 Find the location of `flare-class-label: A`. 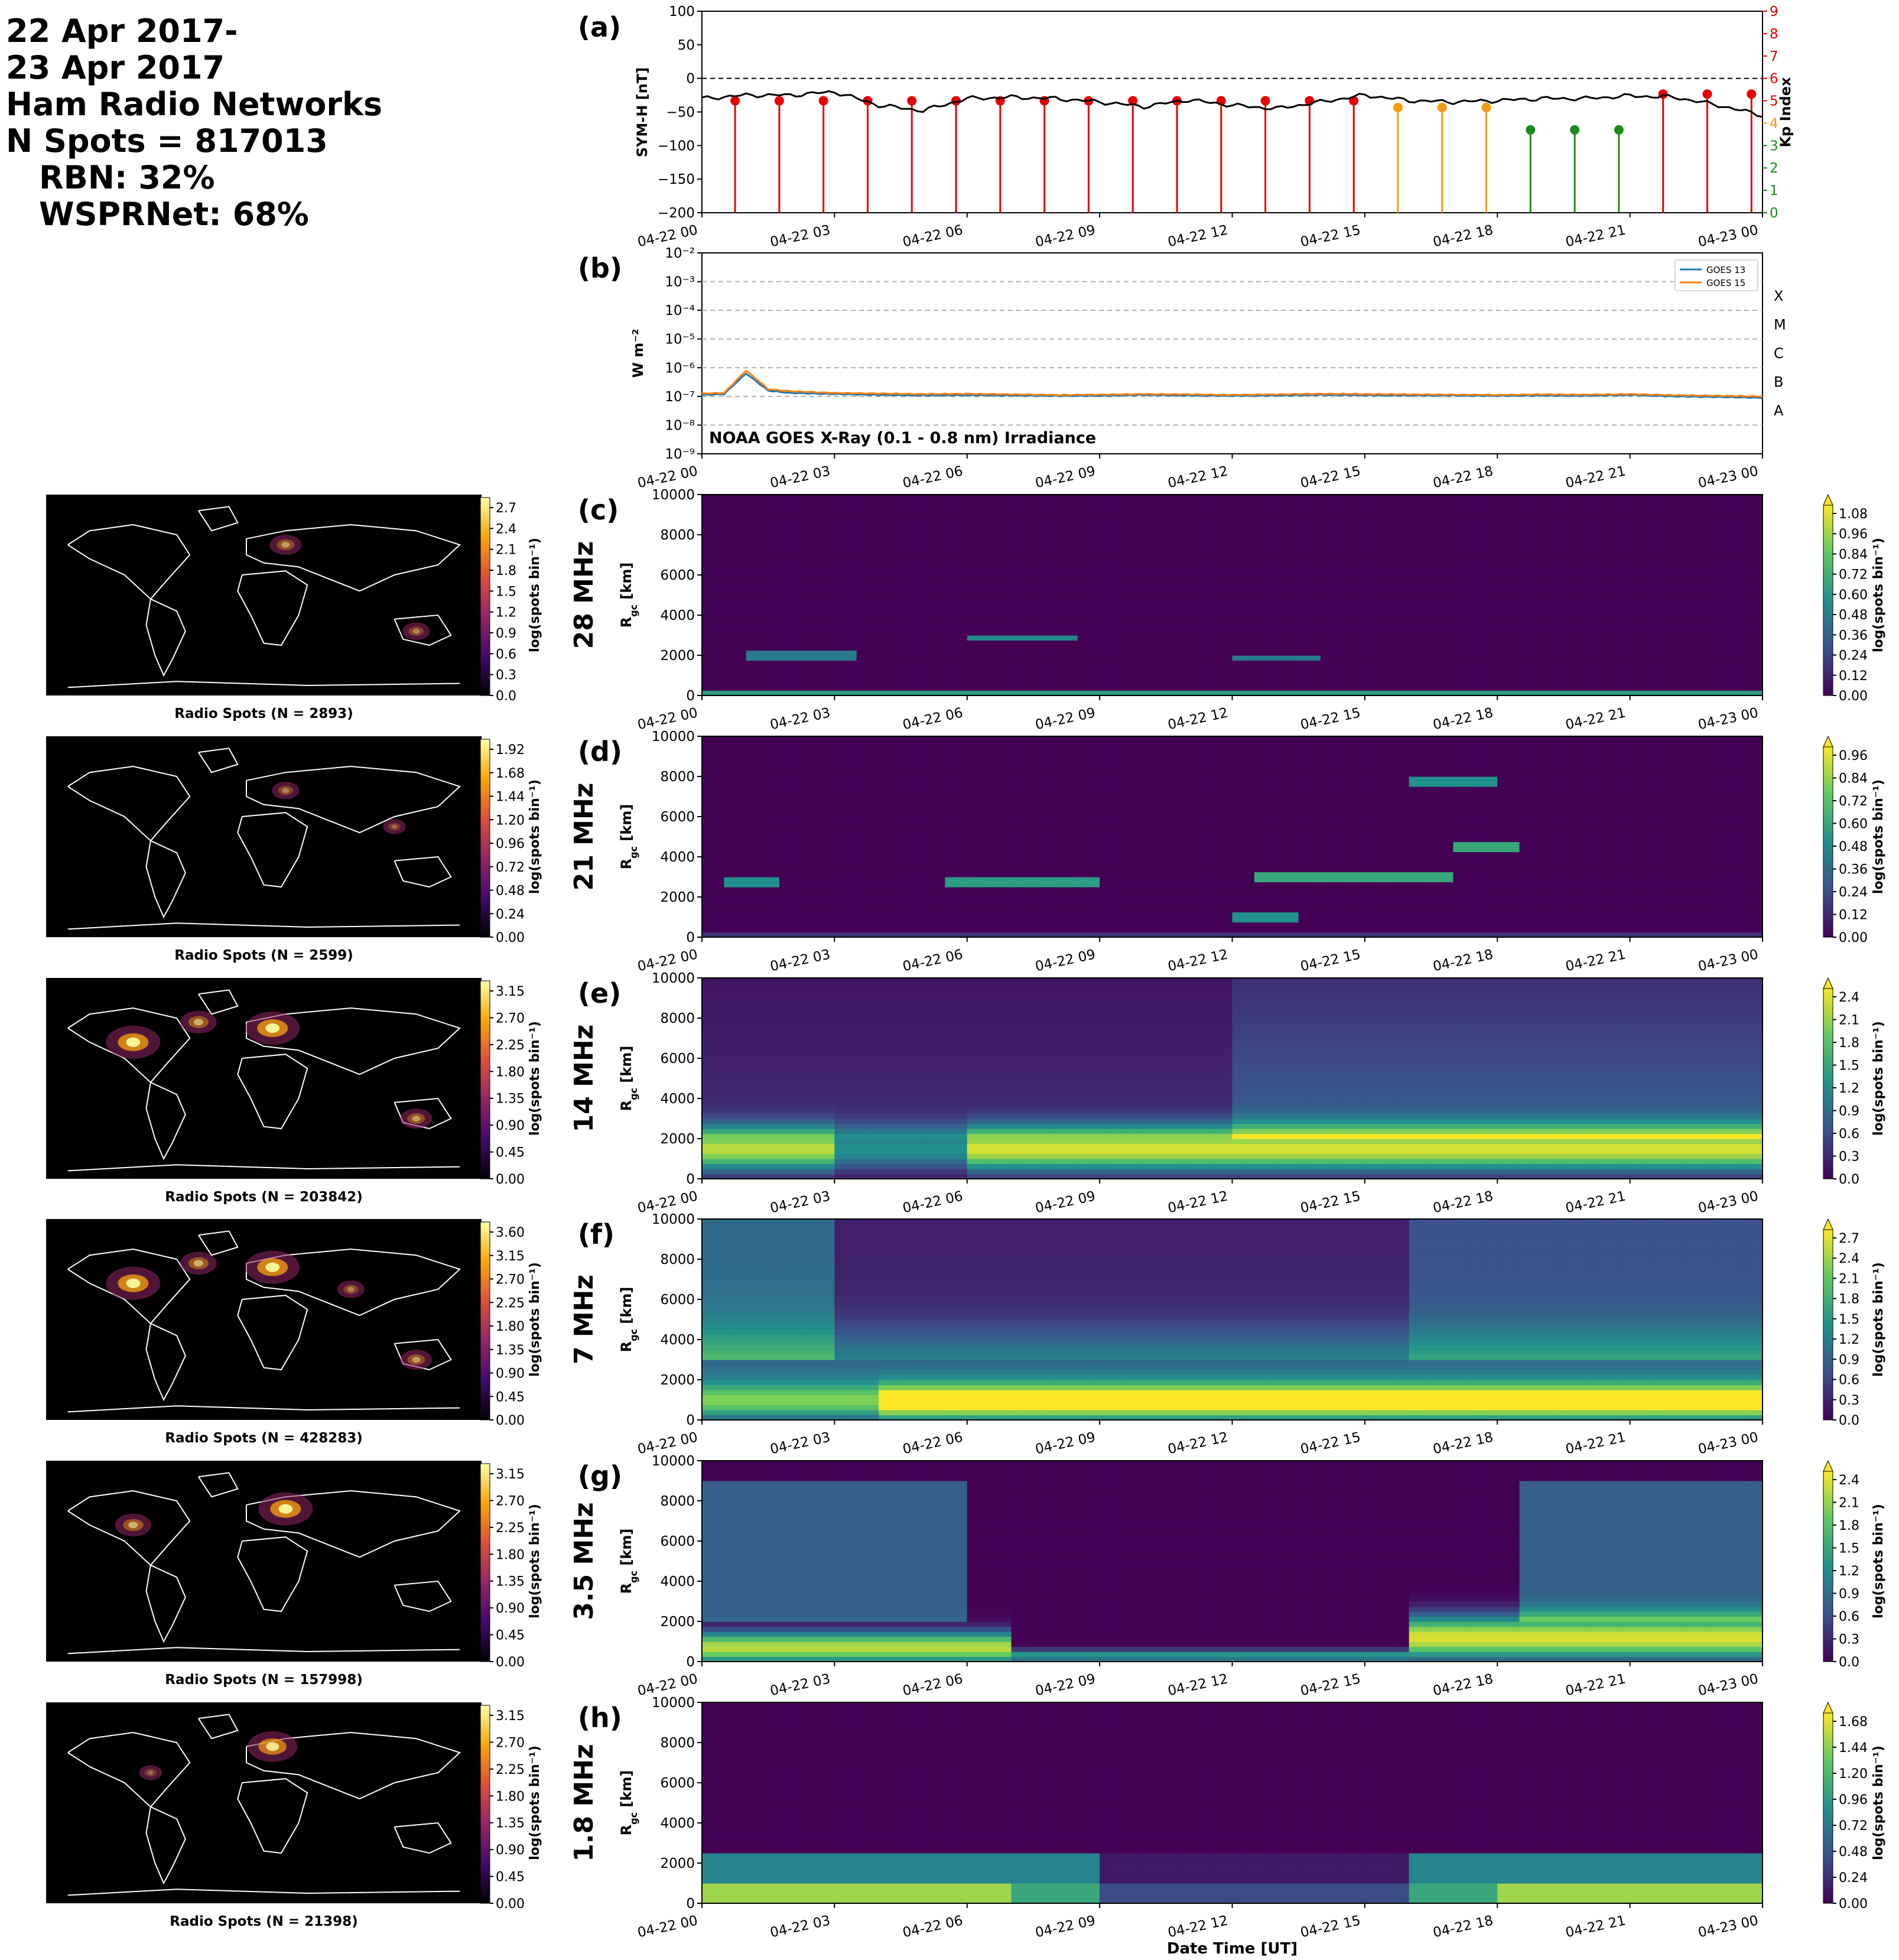

flare-class-label: A is located at coordinates (1779, 410).